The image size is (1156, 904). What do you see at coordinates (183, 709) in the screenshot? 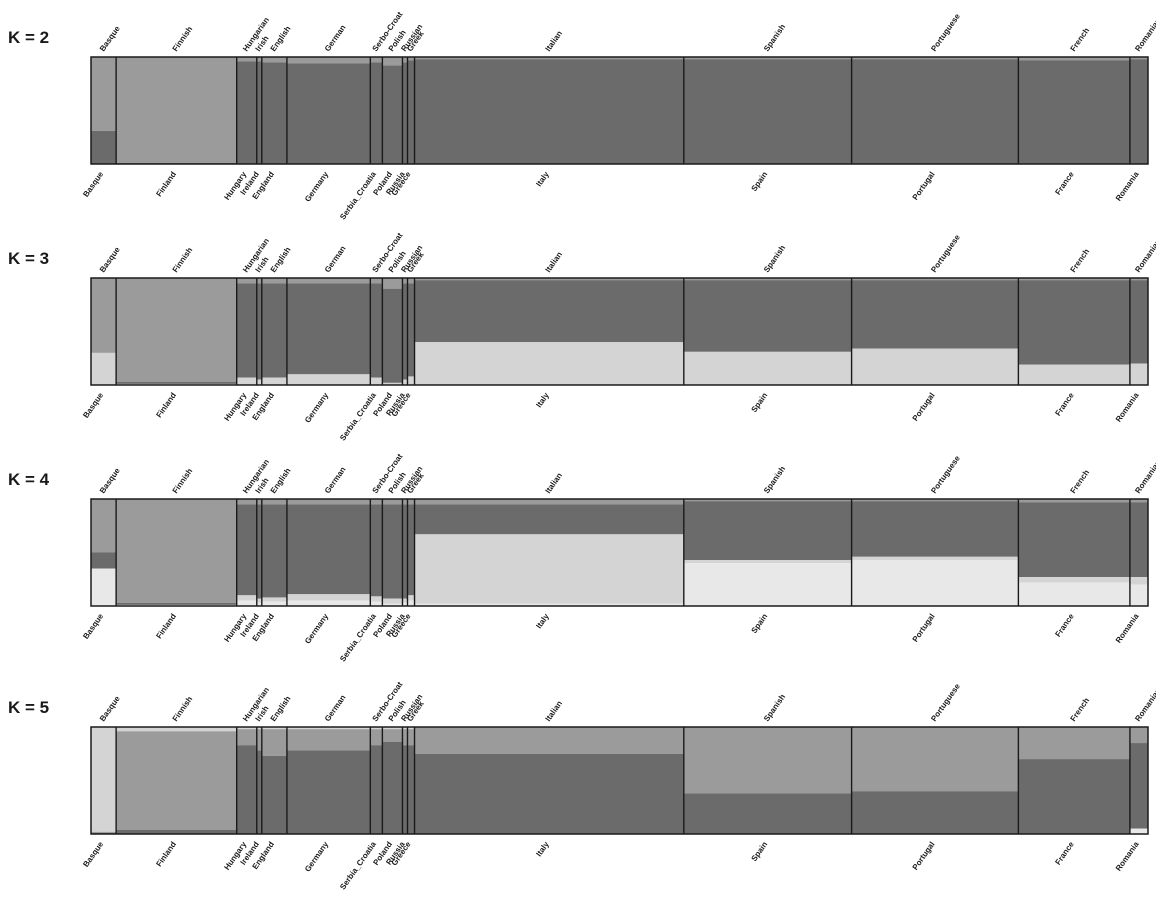
I see `population-label-top: Finnish` at bounding box center [183, 709].